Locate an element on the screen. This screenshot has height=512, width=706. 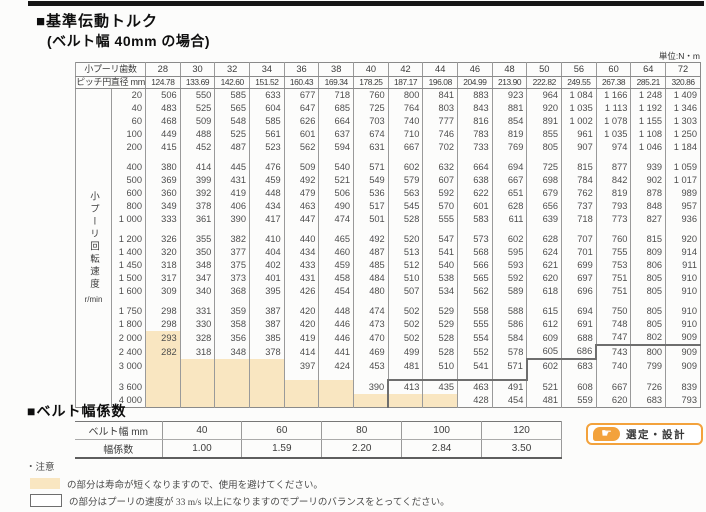
torque-cell: 815 is located at coordinates (648, 239).